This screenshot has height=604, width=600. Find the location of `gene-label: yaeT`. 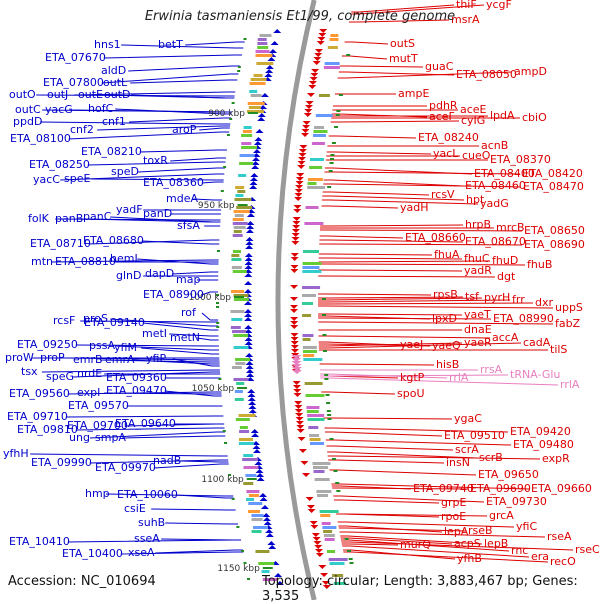

gene-label: yaeT is located at coordinates (477, 314).